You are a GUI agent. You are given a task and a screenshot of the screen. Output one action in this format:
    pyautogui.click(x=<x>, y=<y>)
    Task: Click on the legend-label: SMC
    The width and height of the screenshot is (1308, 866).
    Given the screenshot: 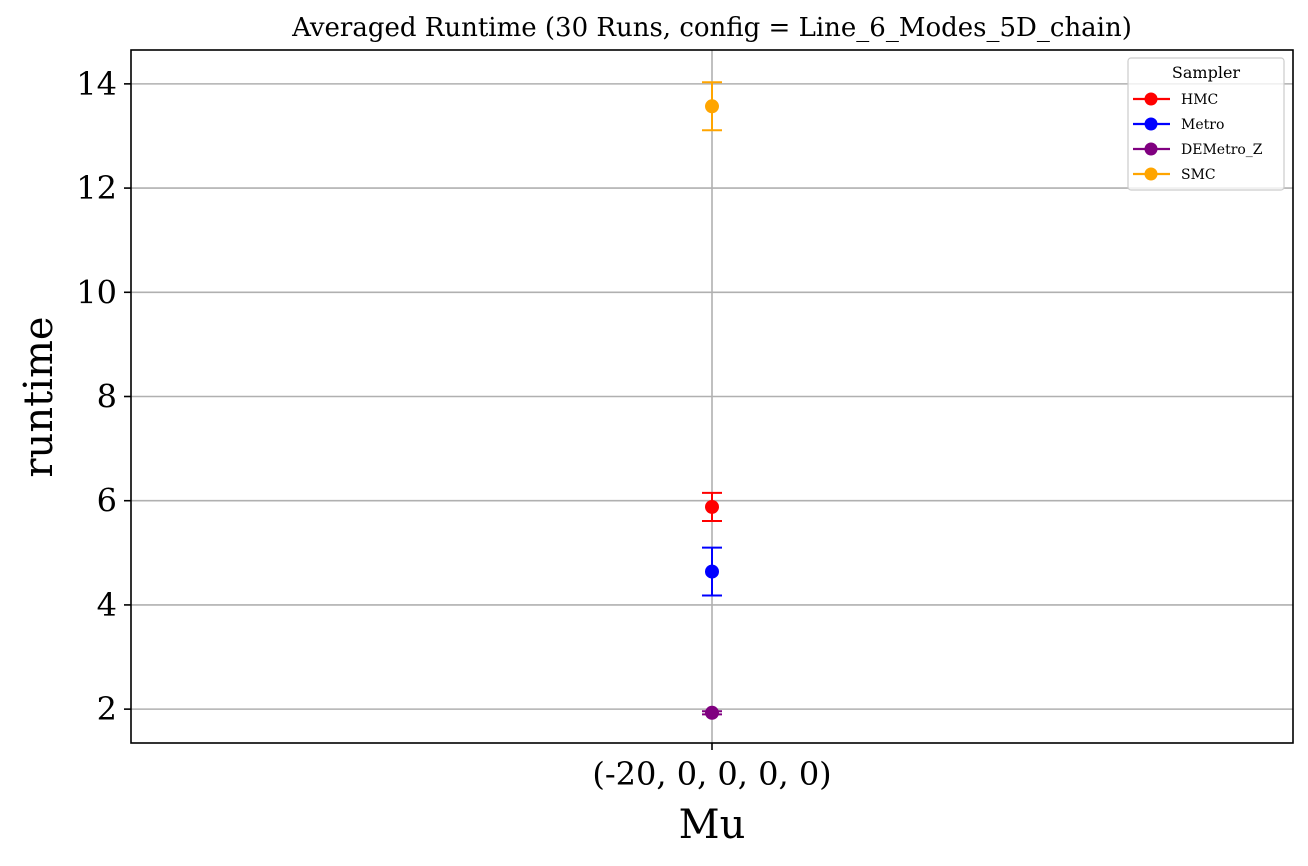 What is the action you would take?
    pyautogui.click(x=1198, y=175)
    